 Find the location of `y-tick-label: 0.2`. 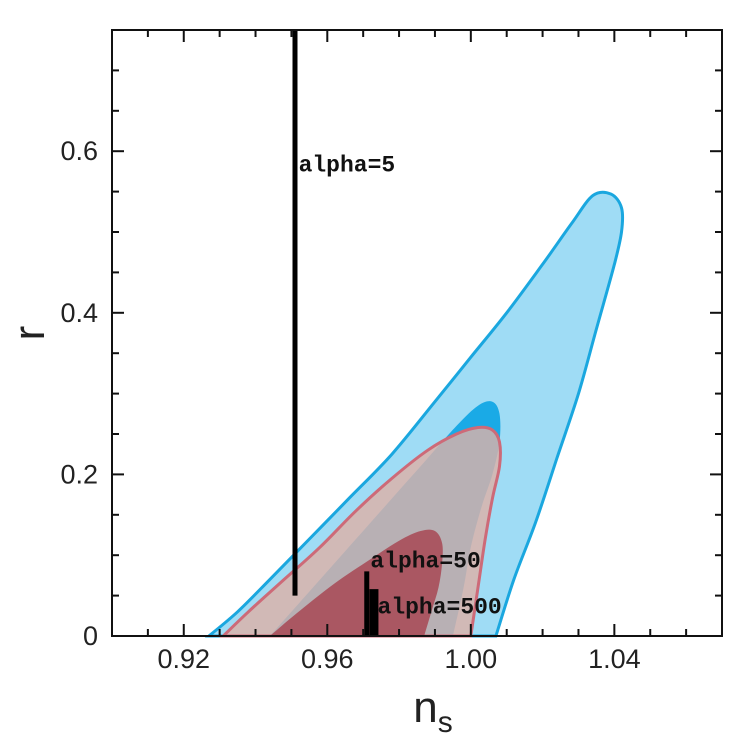

y-tick-label: 0.2 is located at coordinates (79, 474).